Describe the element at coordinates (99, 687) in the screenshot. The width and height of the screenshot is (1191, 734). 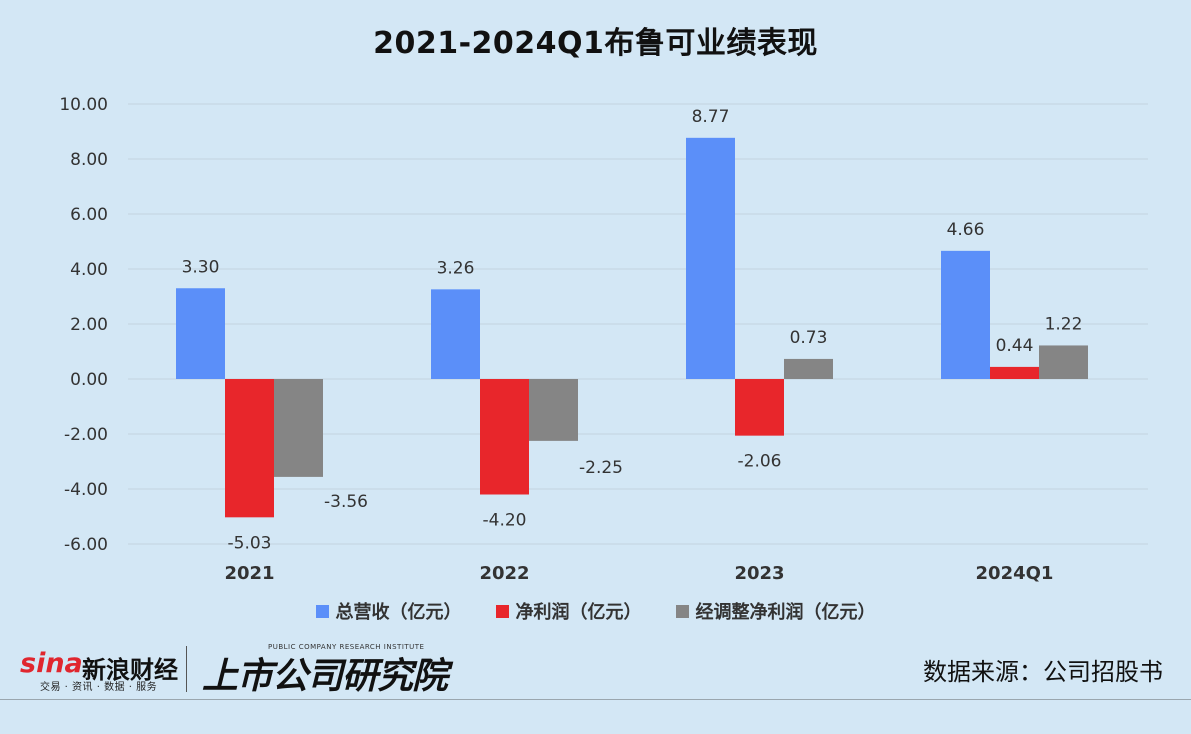
I see `sina-finance-subtitle: 交易 · 资讯 · 数据 · 服务` at that location.